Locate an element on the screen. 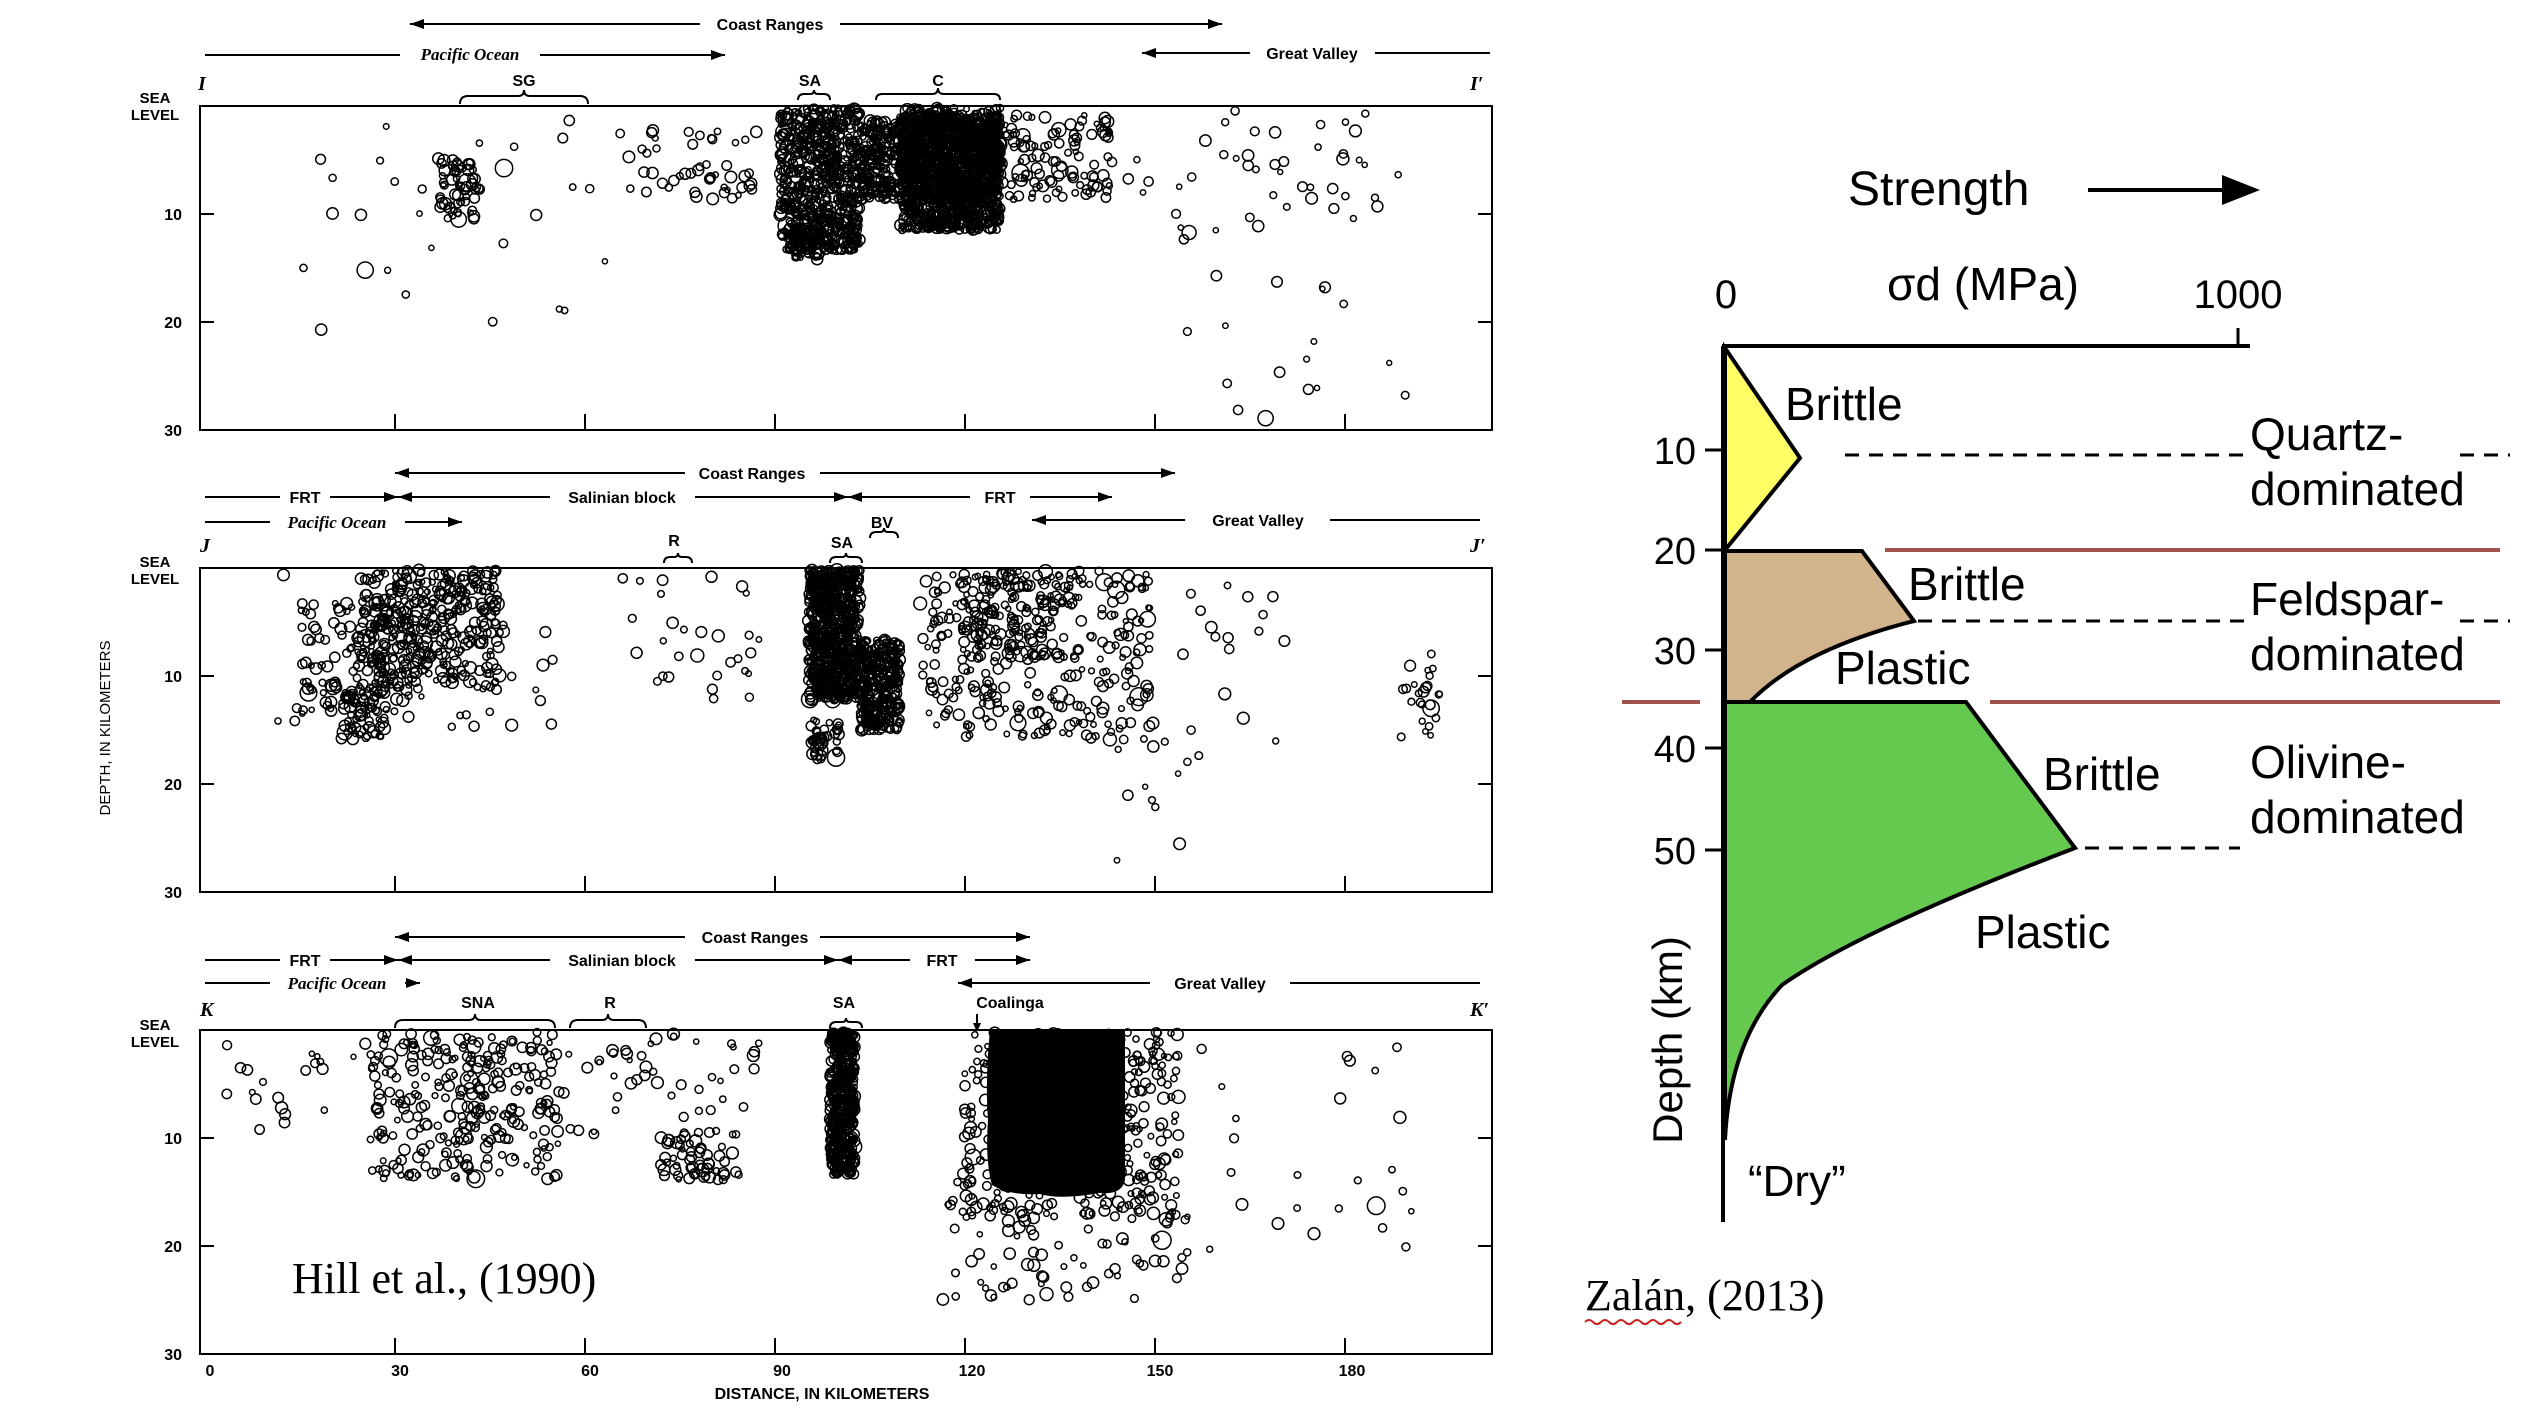 The image size is (2538, 1428). feature-label-coalinga: Coalinga is located at coordinates (1010, 1003).